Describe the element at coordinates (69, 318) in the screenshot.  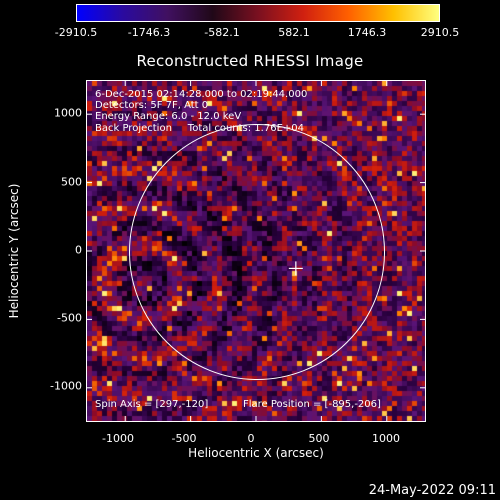
I see `y-tick-label: -500` at that location.